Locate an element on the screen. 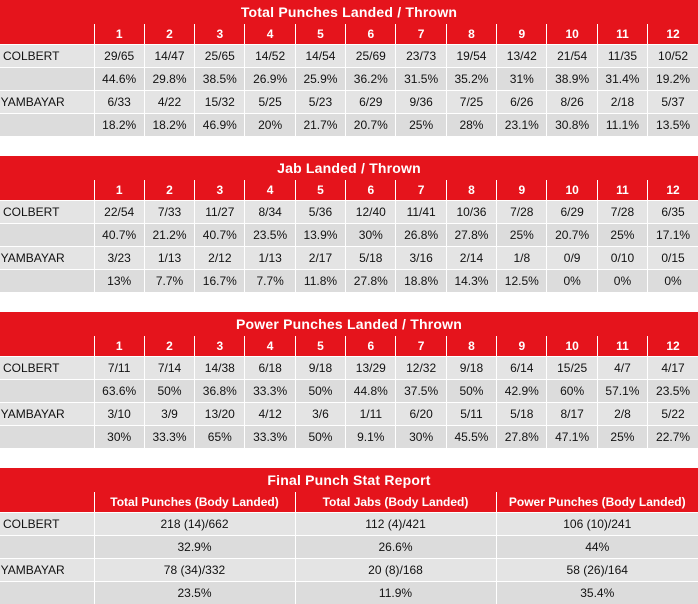 This screenshot has width=698, height=604. stat-cell: 3/6 is located at coordinates (320, 414).